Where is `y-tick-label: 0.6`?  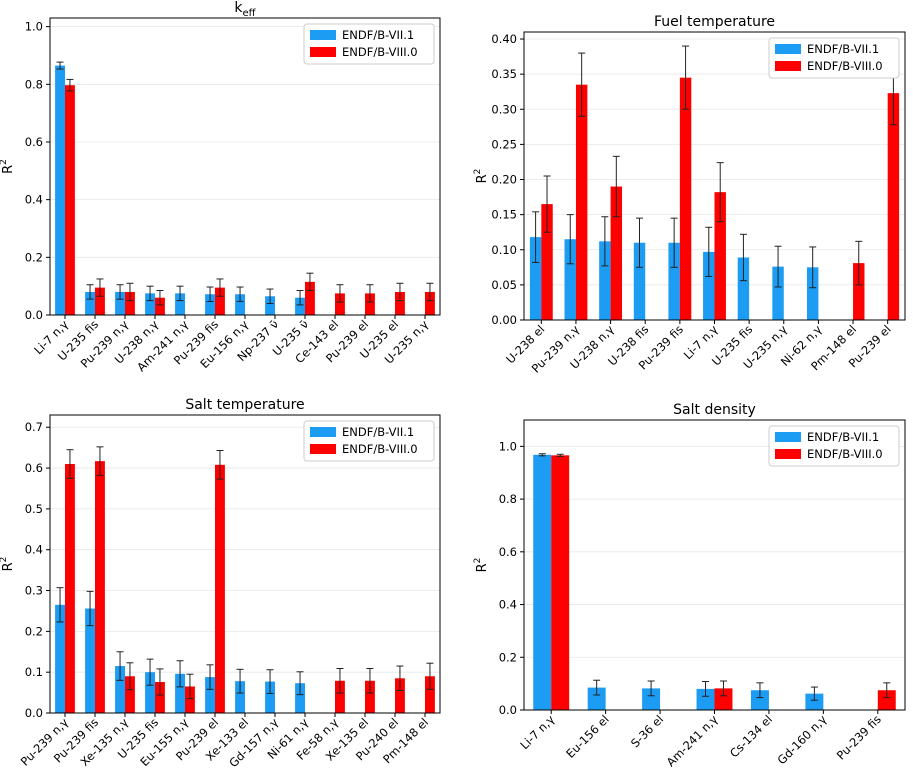
y-tick-label: 0.6 is located at coordinates (34, 142).